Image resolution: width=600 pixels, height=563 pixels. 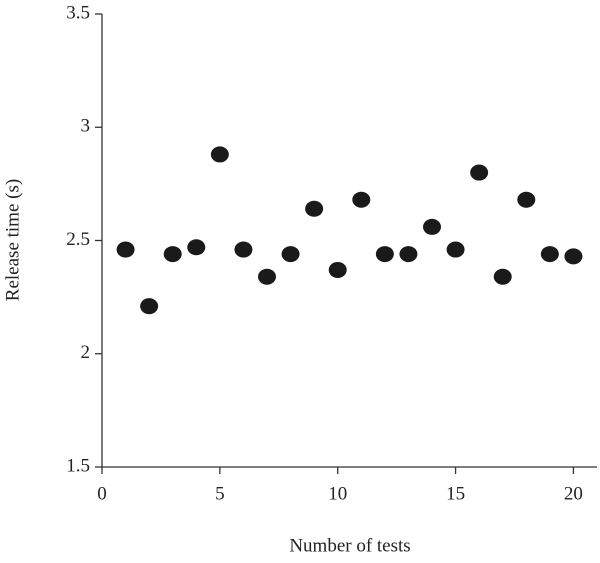 I want to click on x-tick-label: 5, so click(x=220, y=493).